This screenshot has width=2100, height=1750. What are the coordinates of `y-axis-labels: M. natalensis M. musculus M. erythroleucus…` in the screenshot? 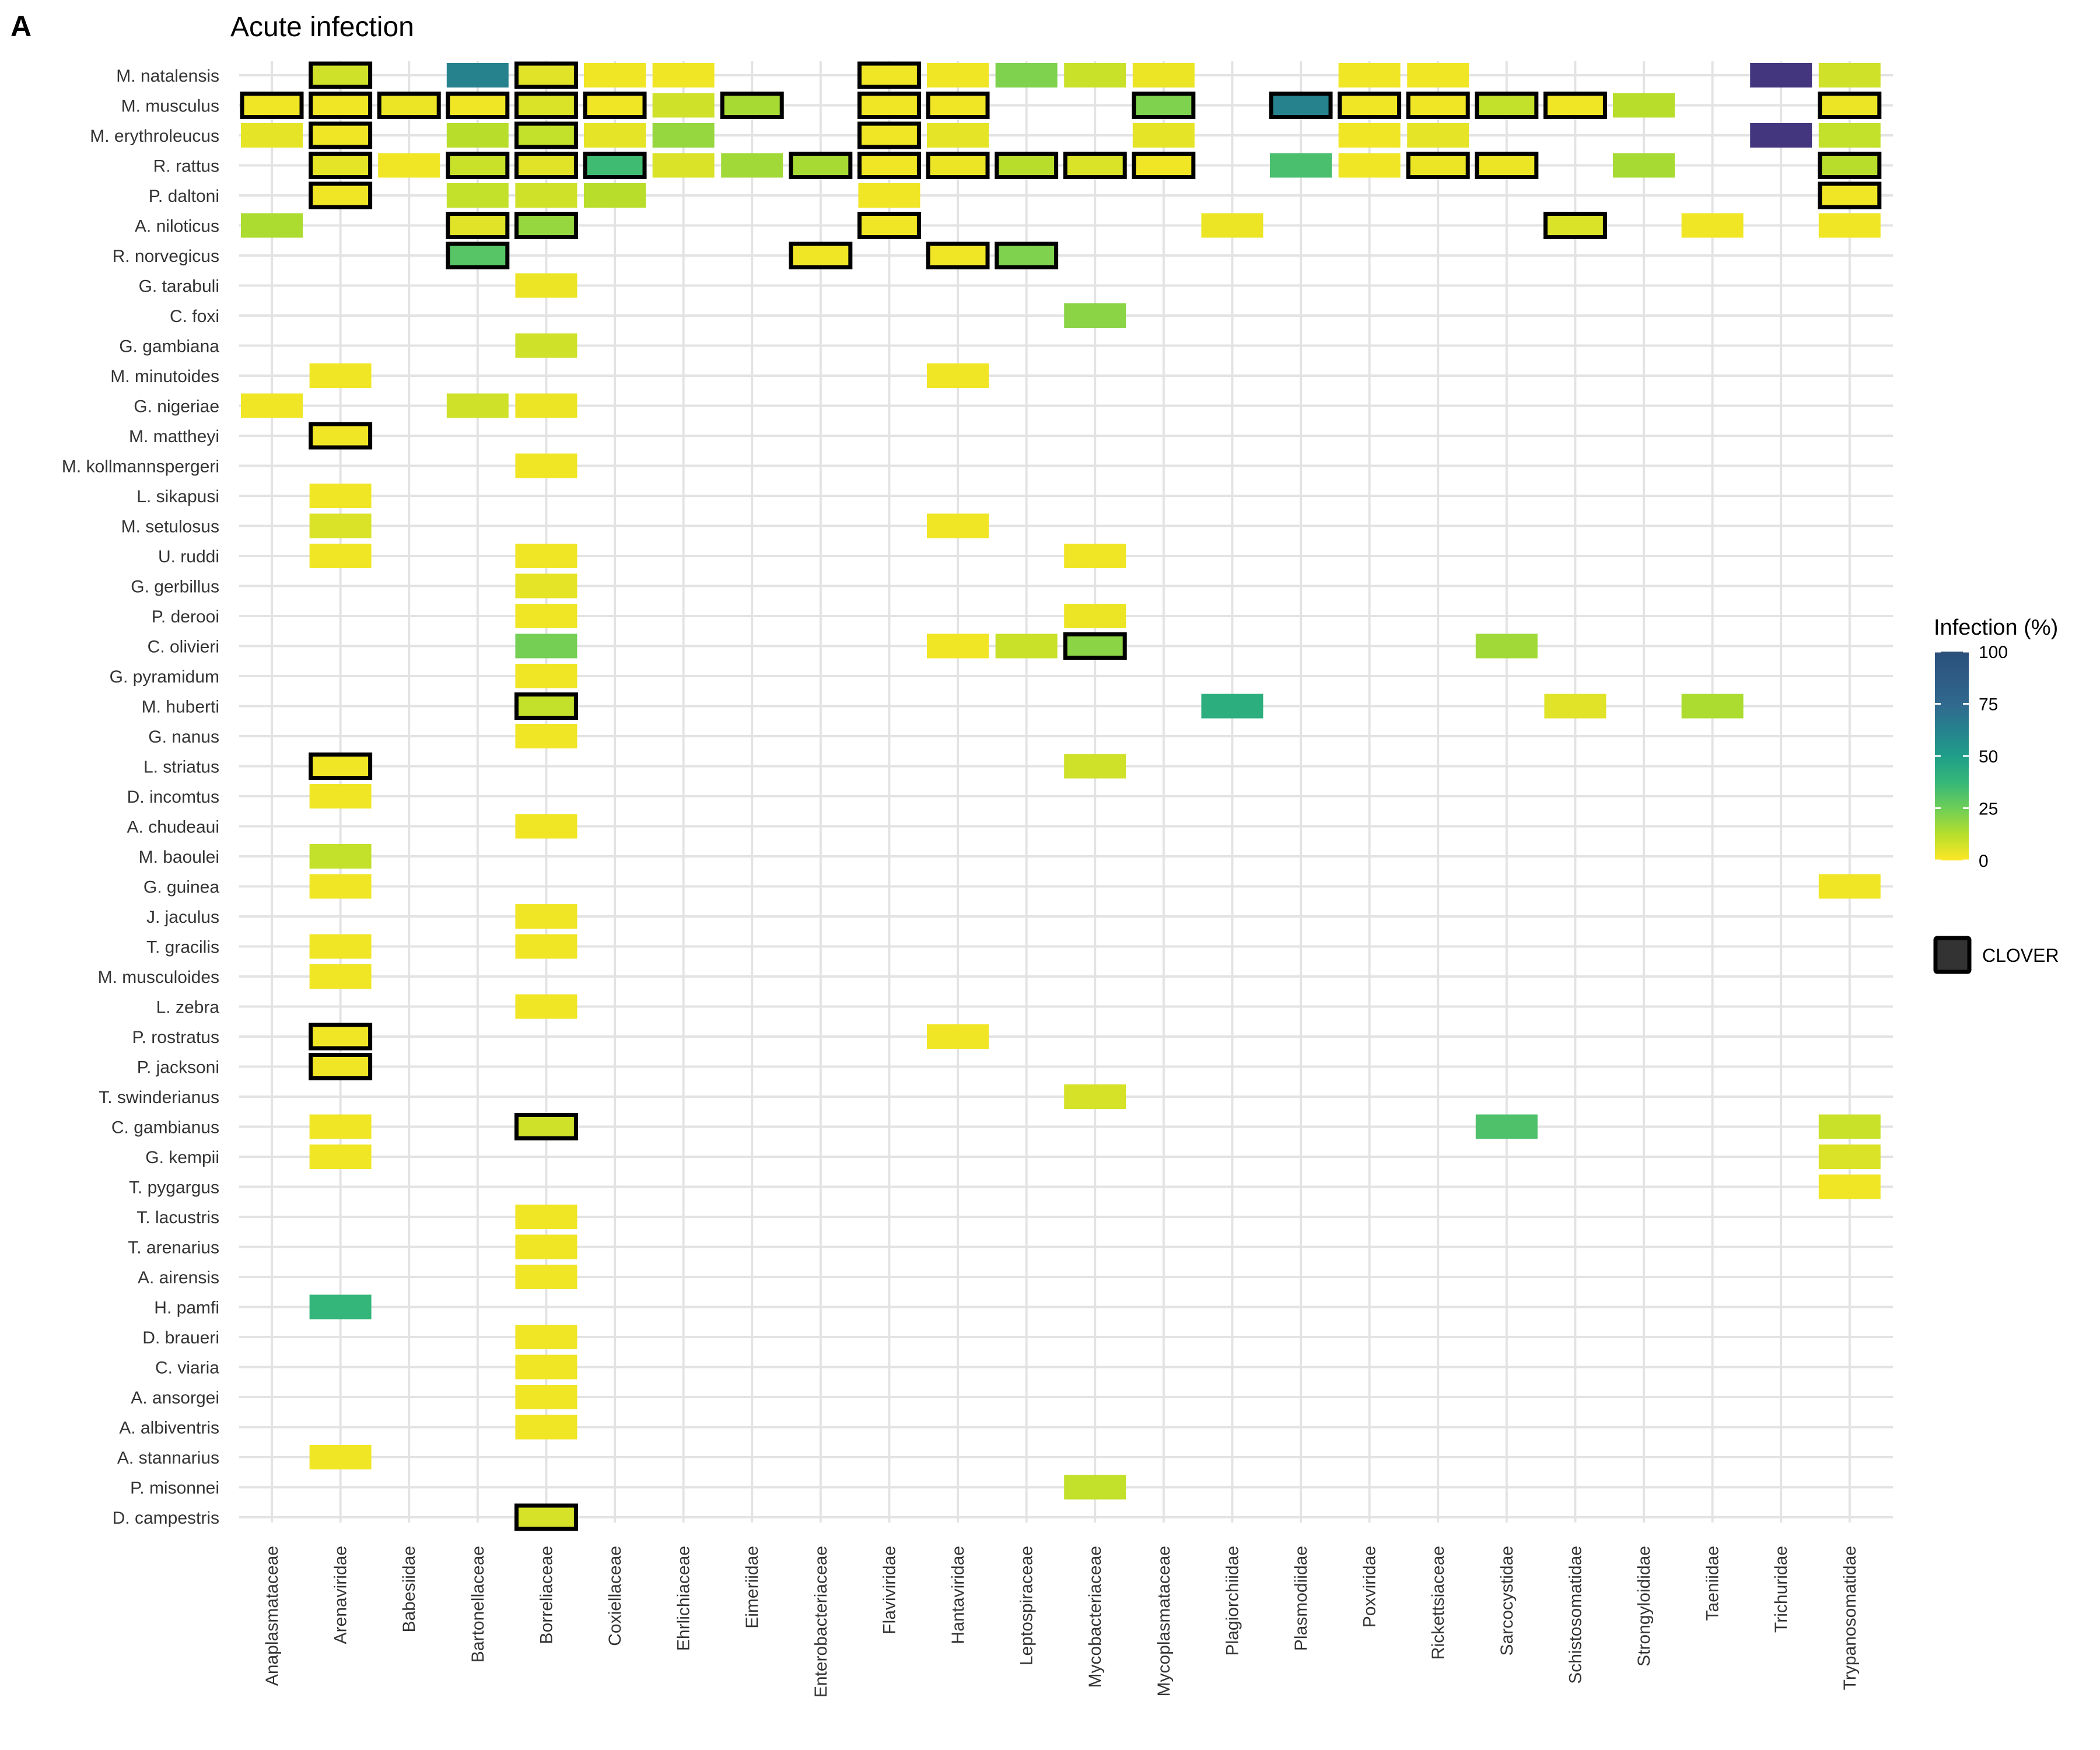 It's located at (140, 797).